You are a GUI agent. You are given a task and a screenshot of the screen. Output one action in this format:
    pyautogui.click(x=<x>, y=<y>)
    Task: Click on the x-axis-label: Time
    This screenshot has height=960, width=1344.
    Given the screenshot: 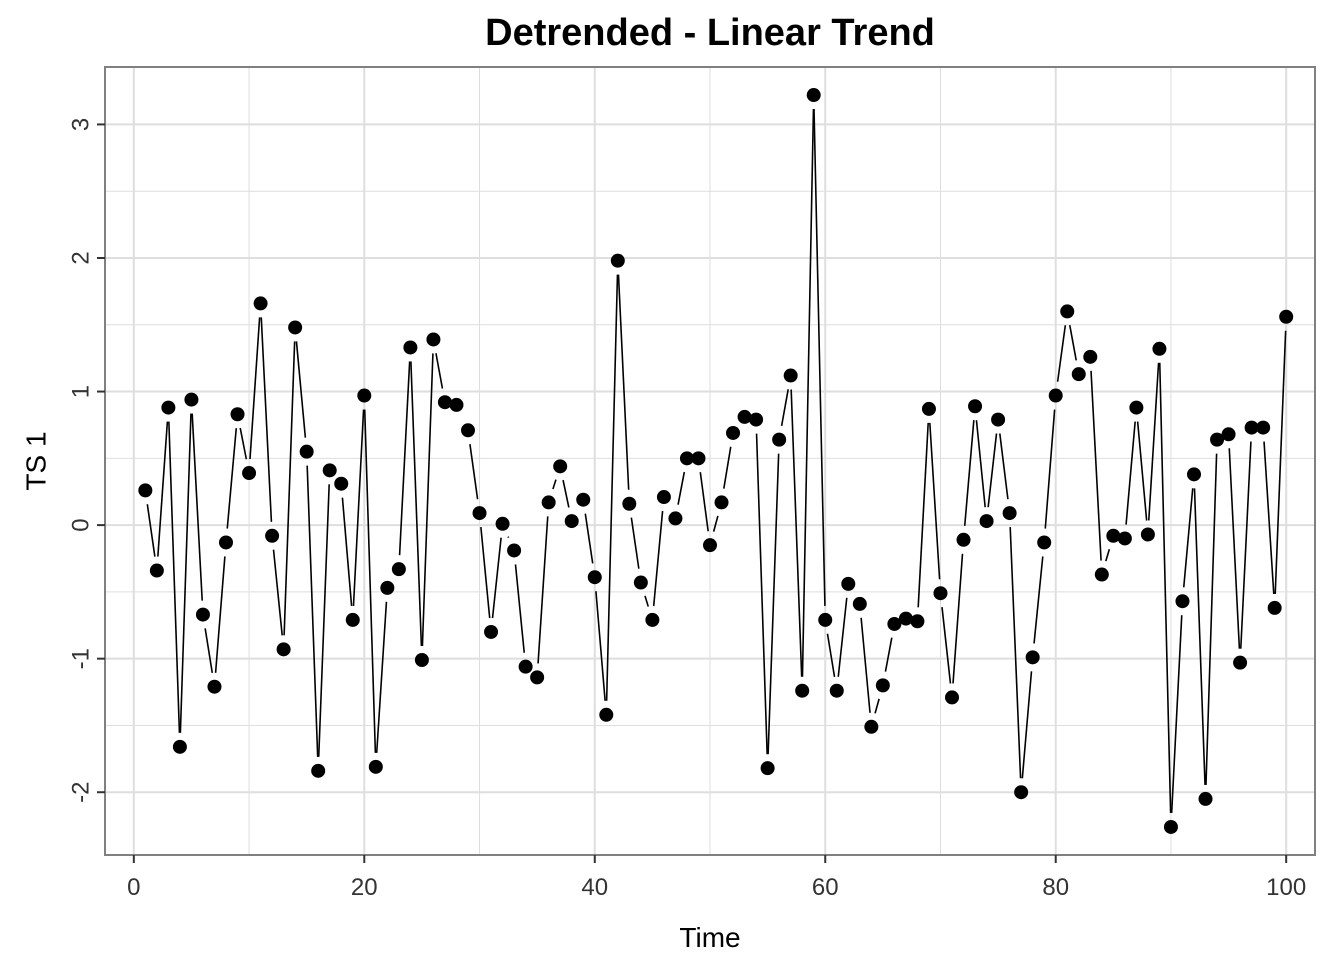 What is the action you would take?
    pyautogui.click(x=709, y=937)
    